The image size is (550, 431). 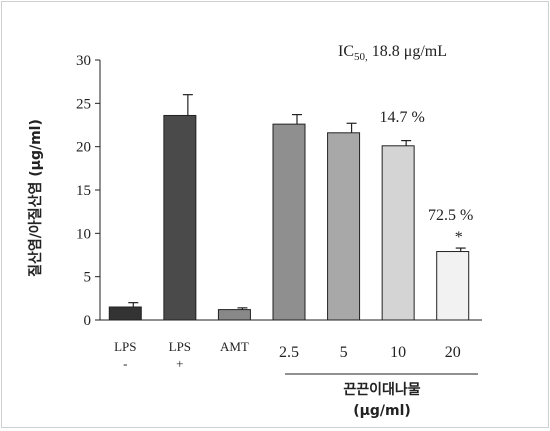 What do you see at coordinates (88, 321) in the screenshot?
I see `y-tick-label: 0` at bounding box center [88, 321].